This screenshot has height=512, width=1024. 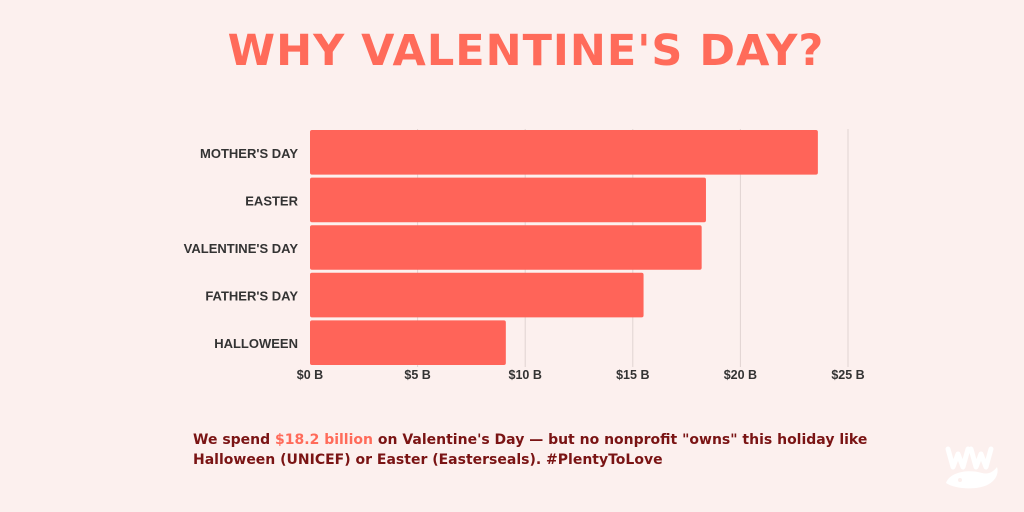 I want to click on x-tick-label: $10 B, so click(x=525, y=375).